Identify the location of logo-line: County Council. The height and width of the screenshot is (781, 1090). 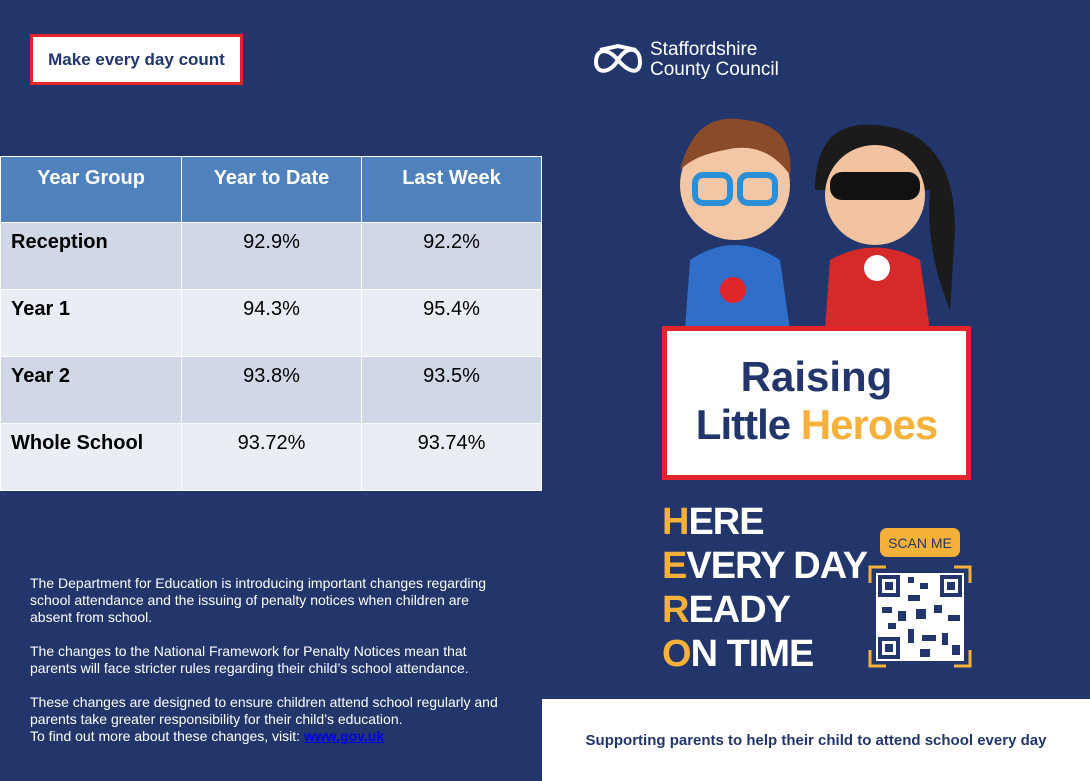
(714, 69).